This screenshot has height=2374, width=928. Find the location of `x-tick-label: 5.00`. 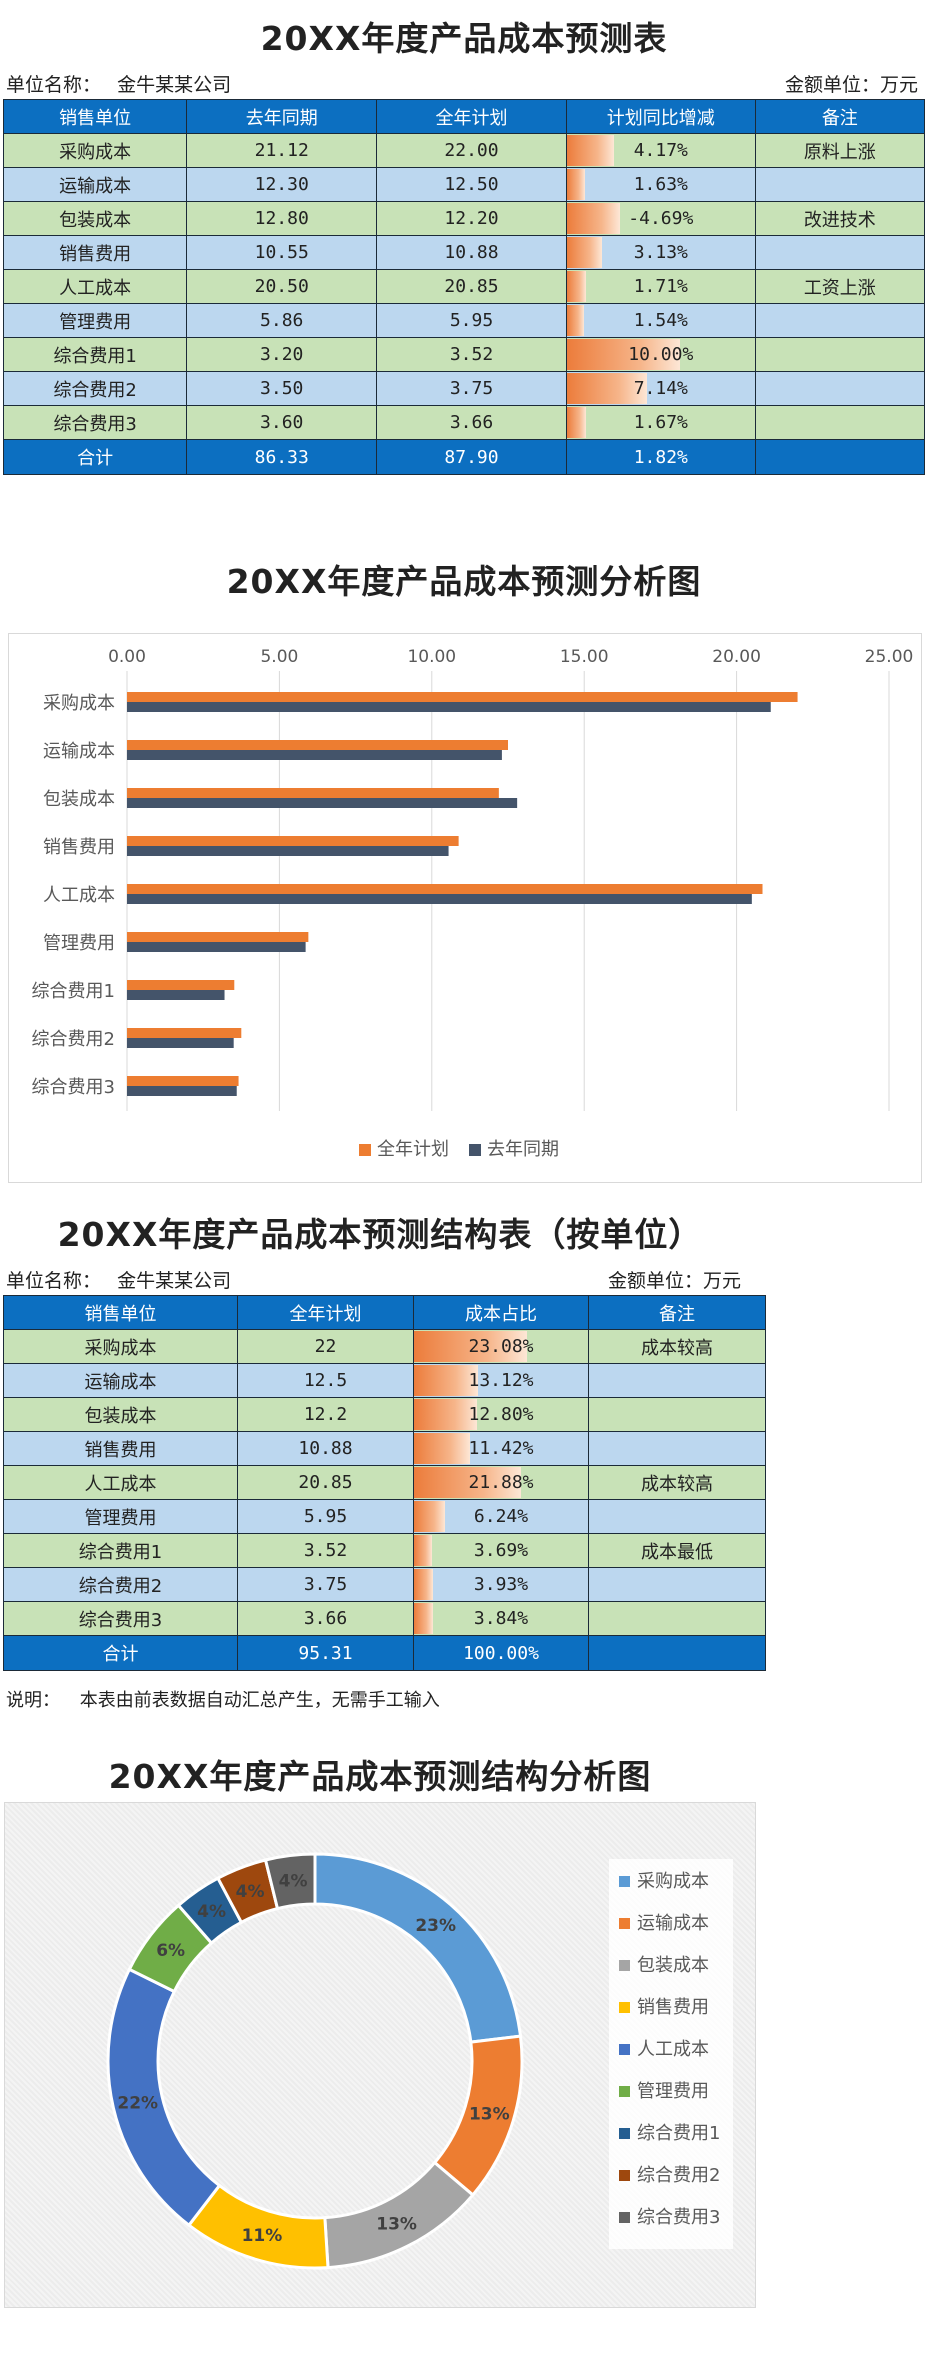

x-tick-label: 5.00 is located at coordinates (279, 657).